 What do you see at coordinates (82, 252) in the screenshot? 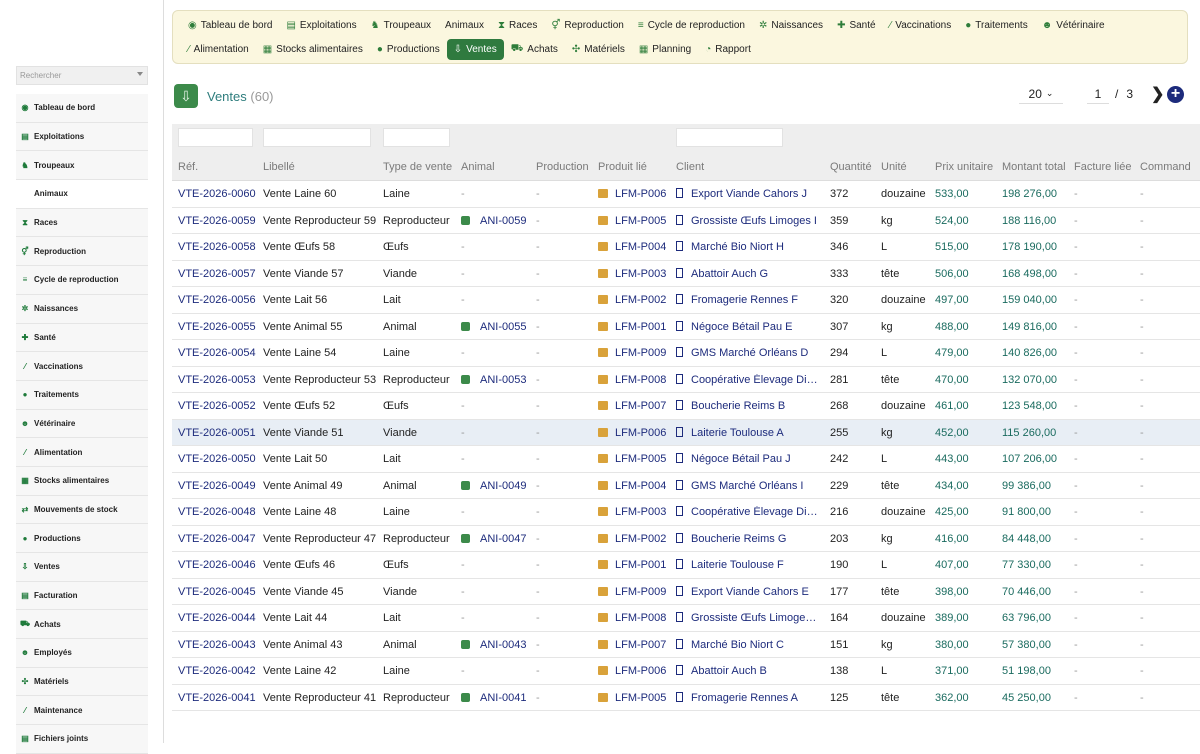
I see `sidebar-item: ⚥ Reproduction` at bounding box center [82, 252].